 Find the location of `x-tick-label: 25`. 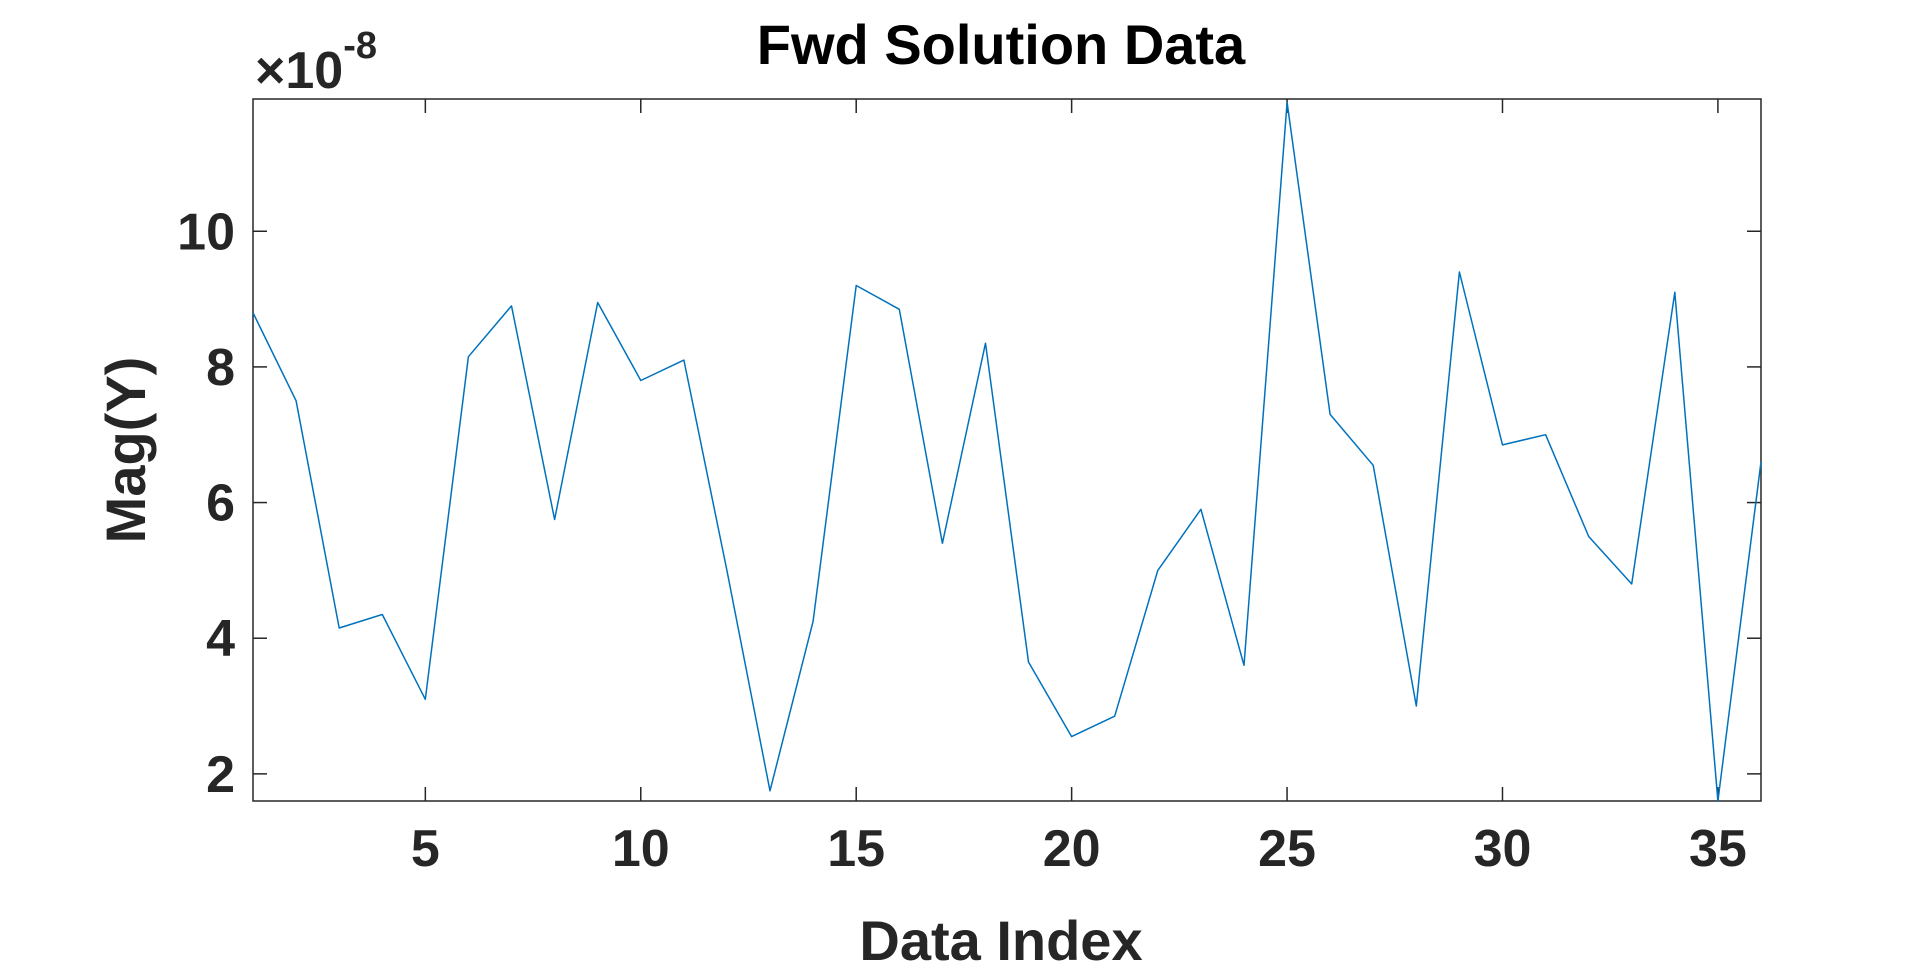

x-tick-label: 25 is located at coordinates (1287, 849).